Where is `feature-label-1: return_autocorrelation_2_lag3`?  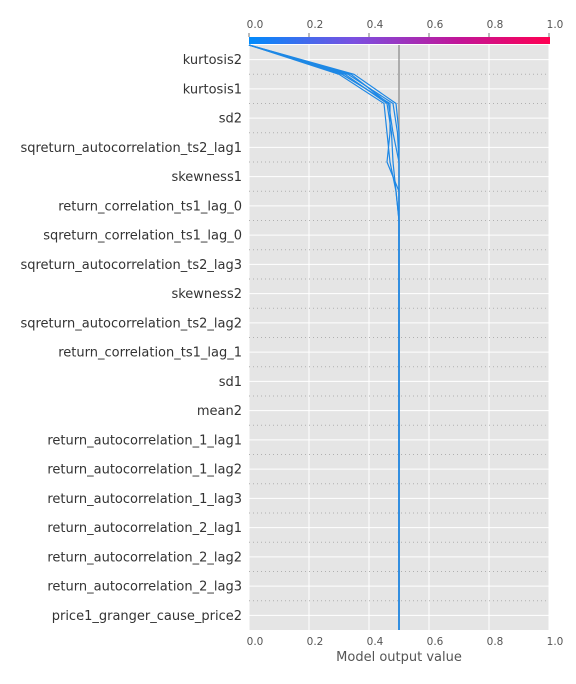 feature-label-1: return_autocorrelation_2_lag3 is located at coordinates (144, 587).